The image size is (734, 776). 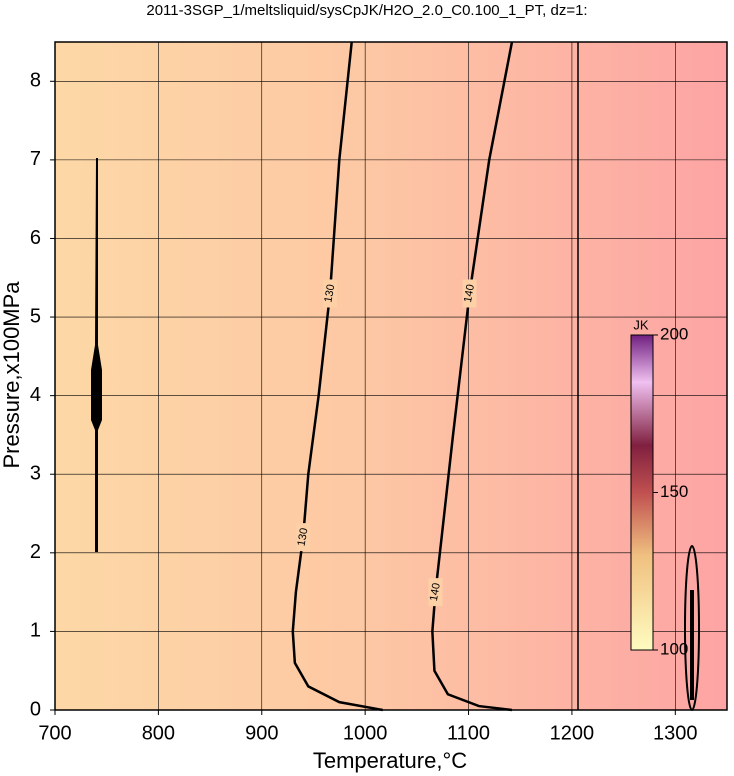 I want to click on colorbar-label: JK, so click(x=641, y=324).